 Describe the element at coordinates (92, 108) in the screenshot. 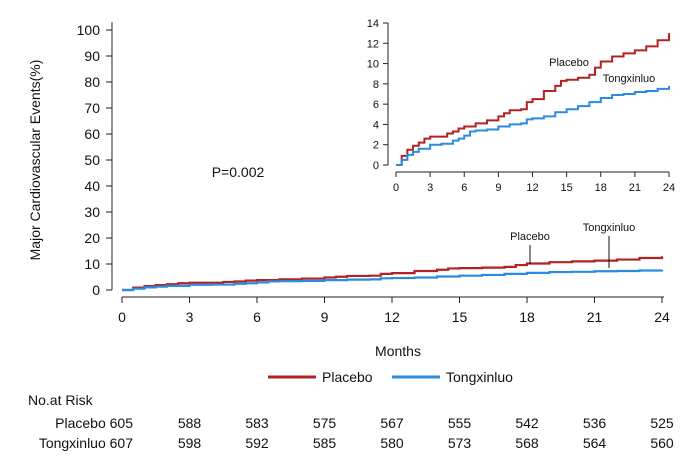

I see `main-y-tick-label: 70` at that location.